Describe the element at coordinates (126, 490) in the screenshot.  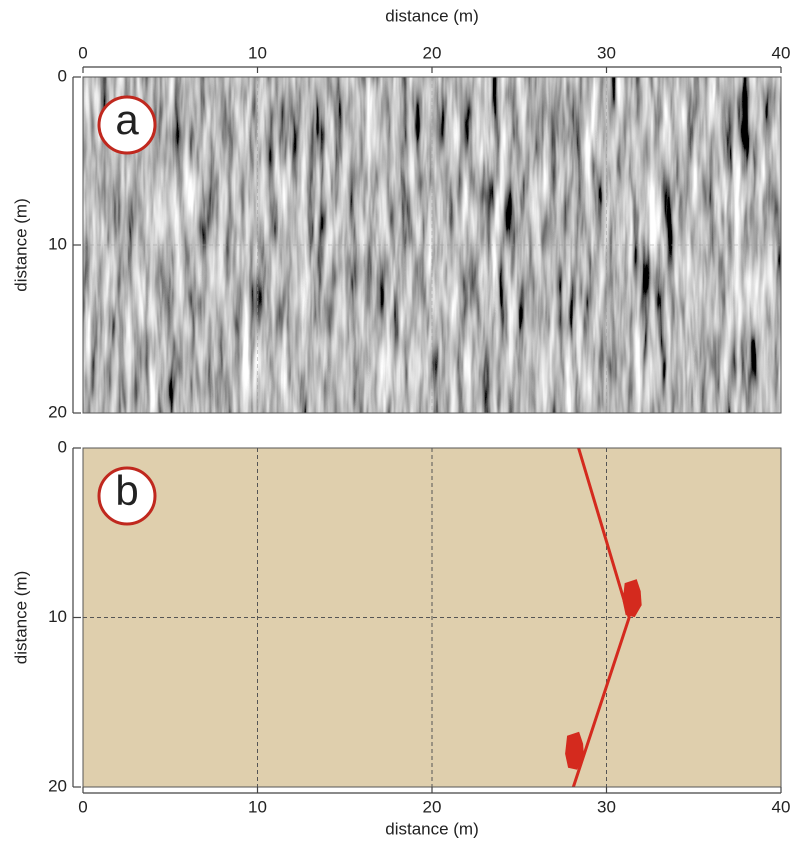
I see `panel-label: b` at that location.